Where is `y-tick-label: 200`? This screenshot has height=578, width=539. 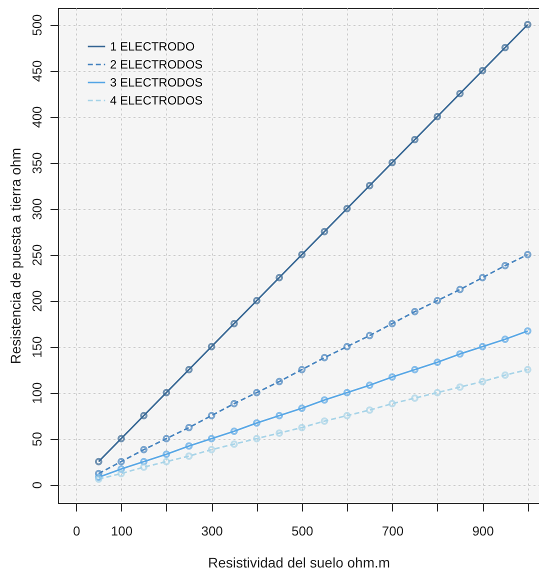 y-tick-label: 200 is located at coordinates (37, 301).